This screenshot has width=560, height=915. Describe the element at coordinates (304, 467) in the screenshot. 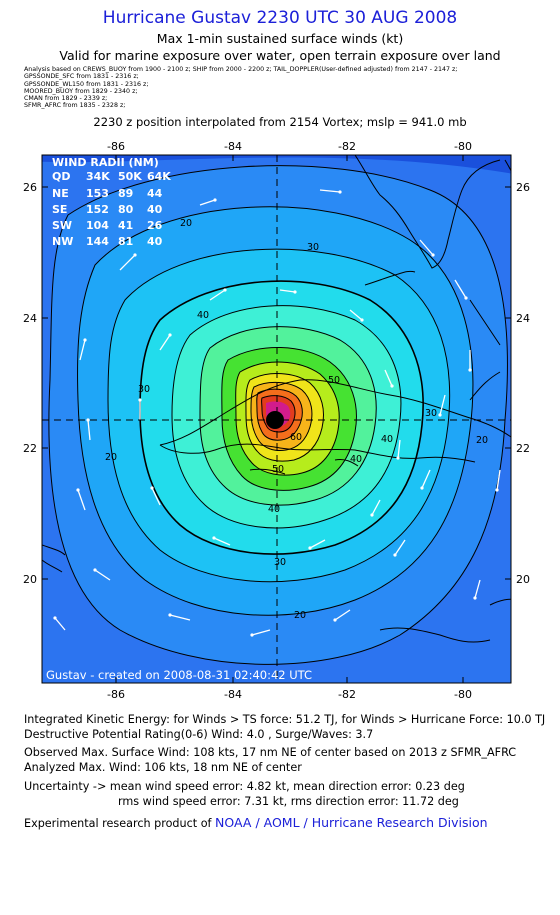

I see `isle-of-youth` at that location.